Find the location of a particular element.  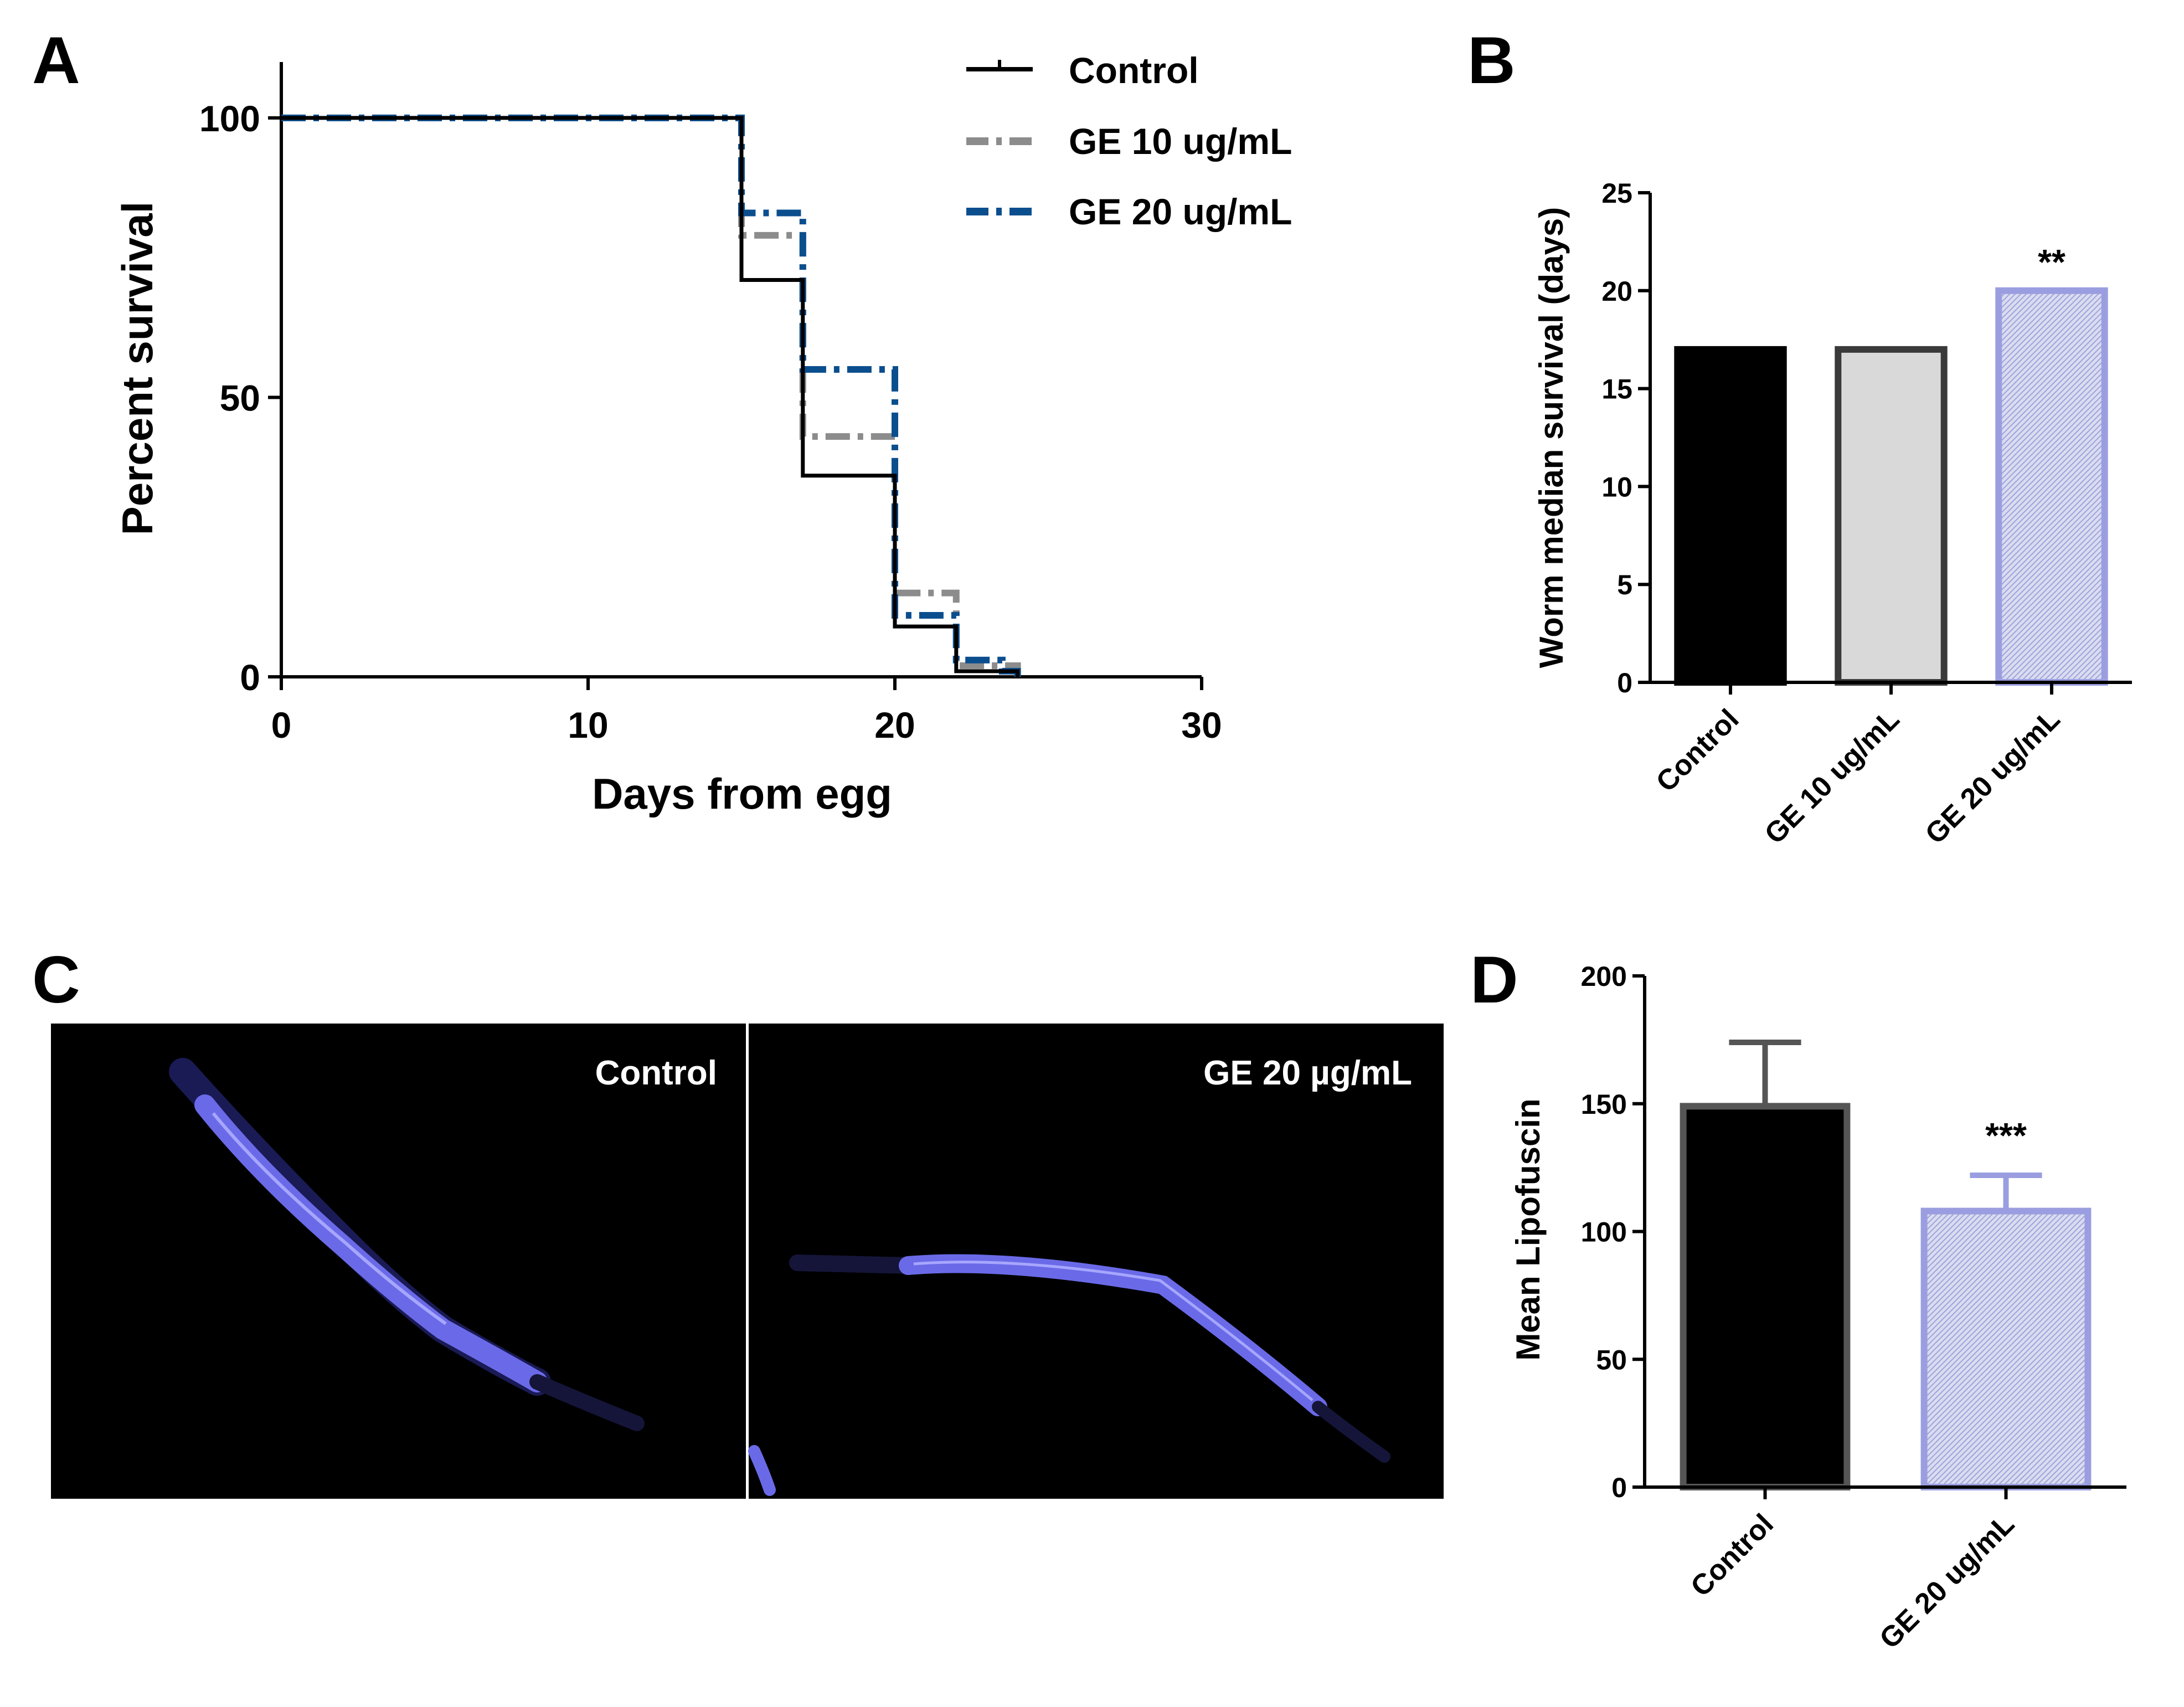

panel-letter-b: B is located at coordinates (1491, 60).